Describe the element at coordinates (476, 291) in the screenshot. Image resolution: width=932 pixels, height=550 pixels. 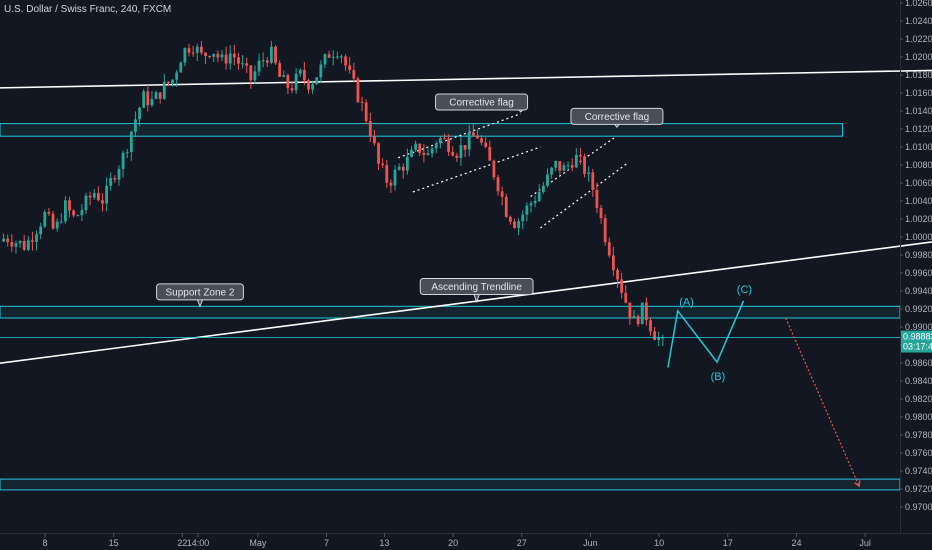
I see `annotation-callout: Ascending Trendline` at that location.